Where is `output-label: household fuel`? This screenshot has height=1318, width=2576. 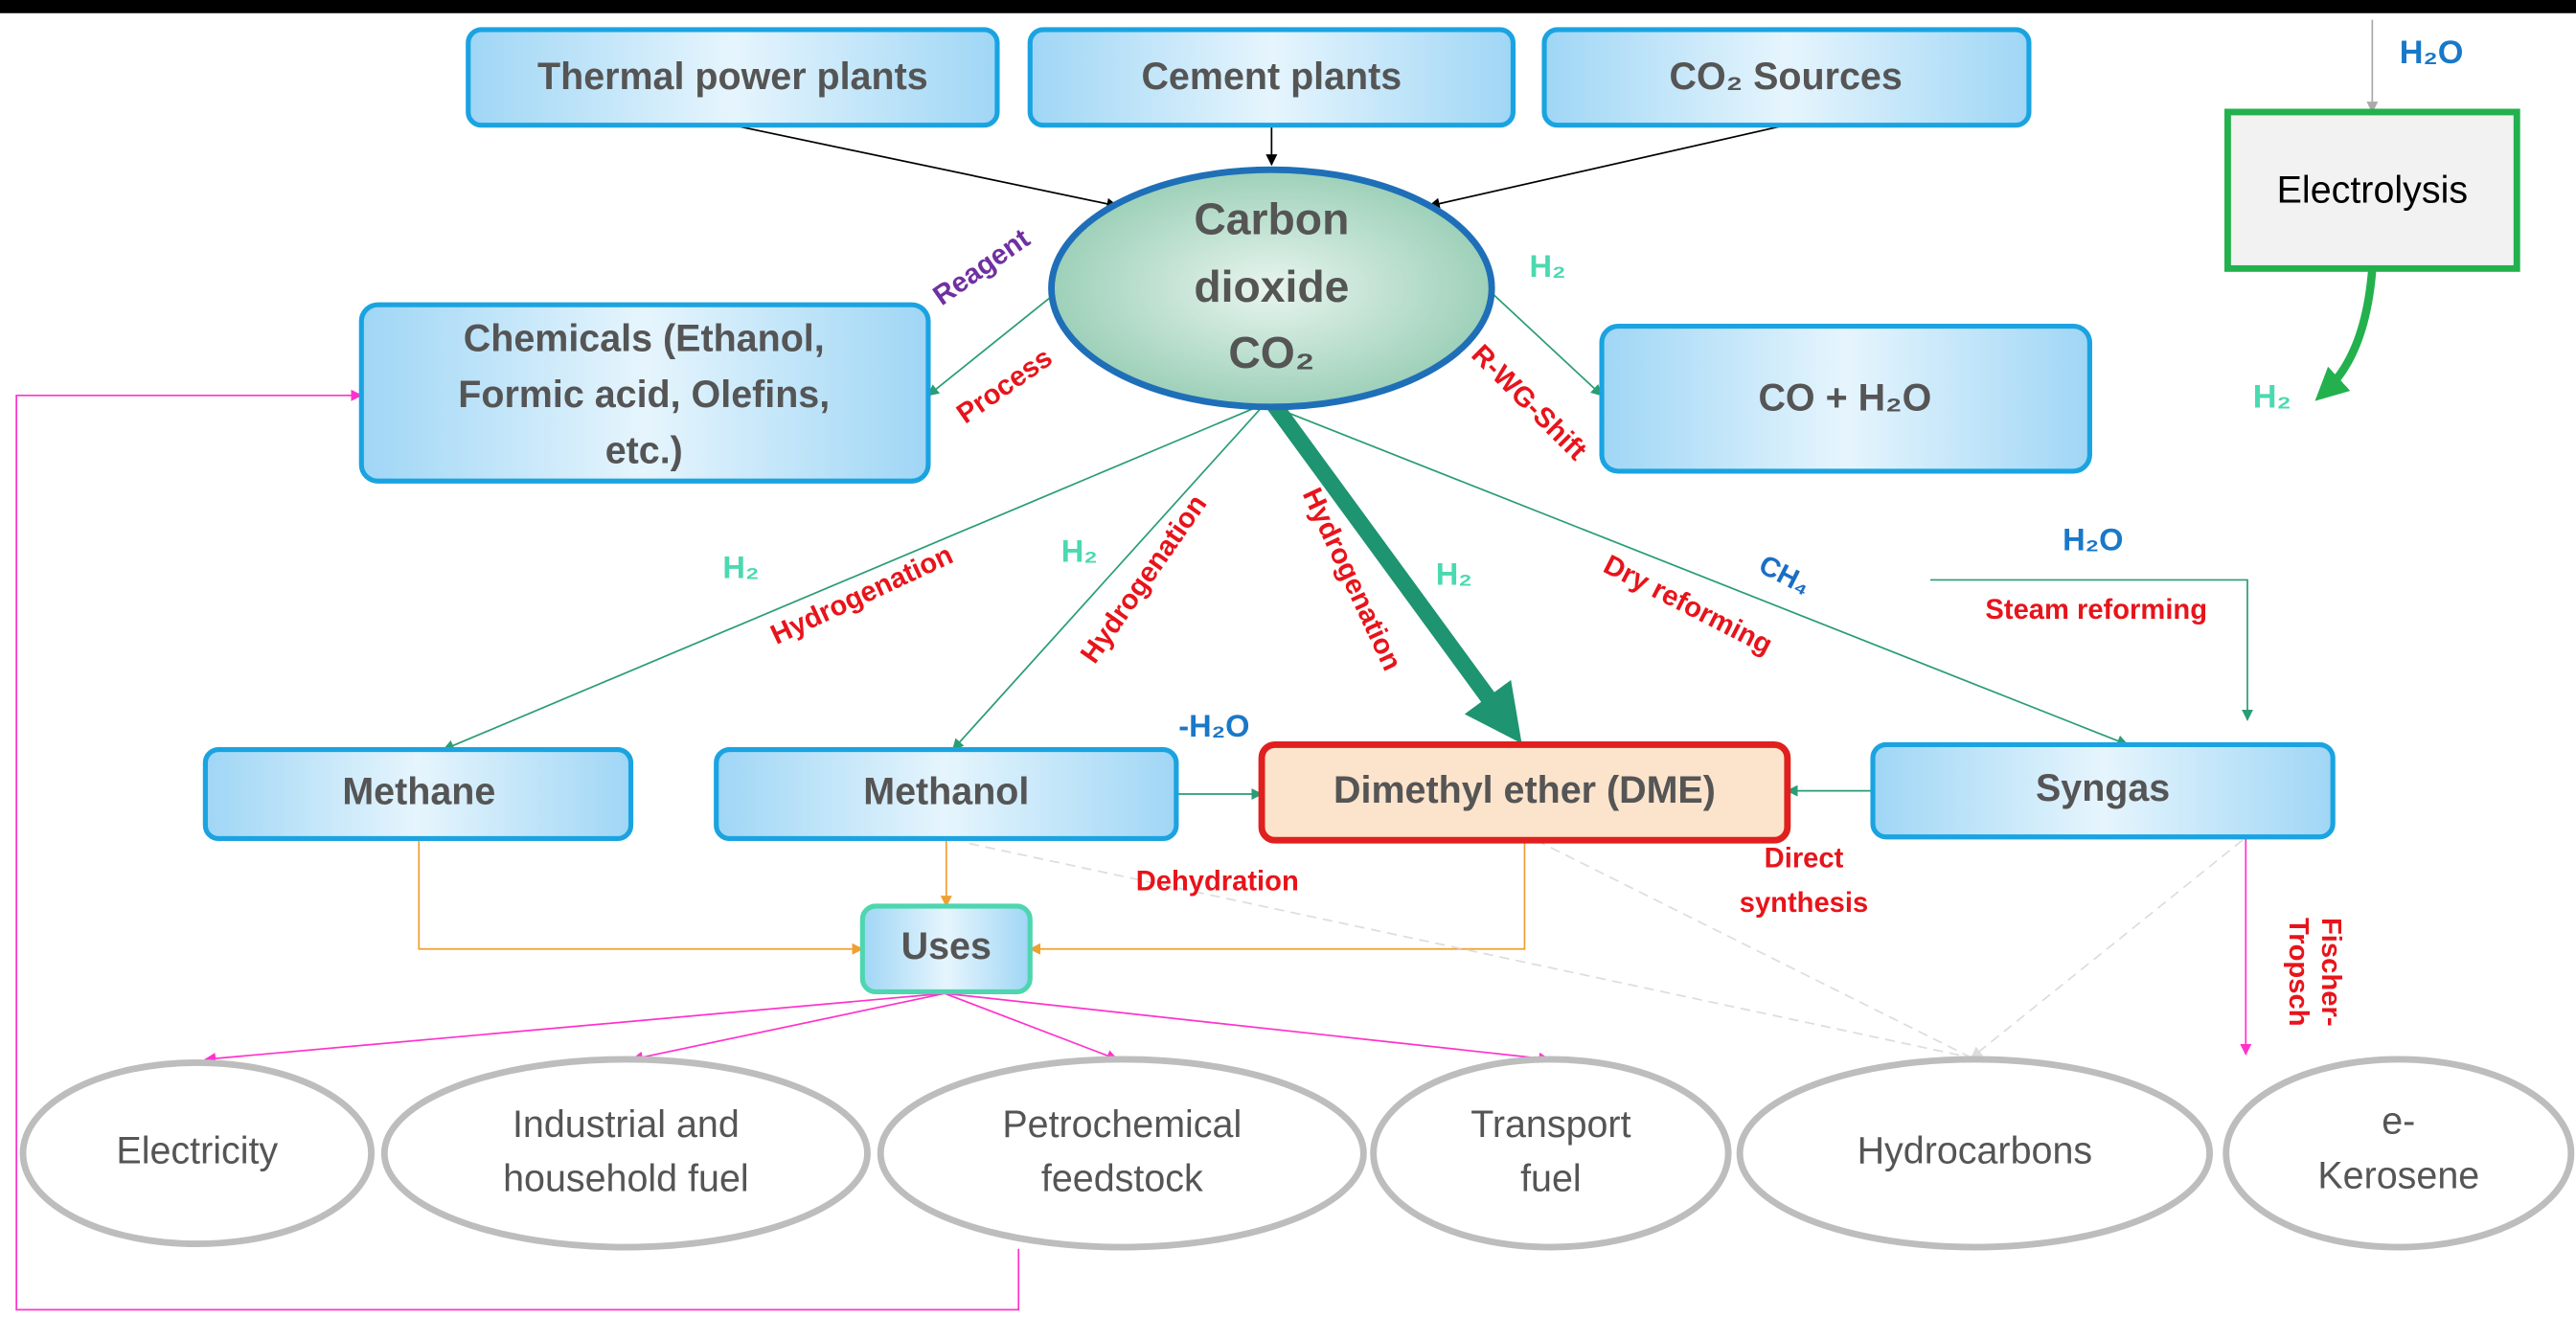 output-label: household fuel is located at coordinates (626, 1179).